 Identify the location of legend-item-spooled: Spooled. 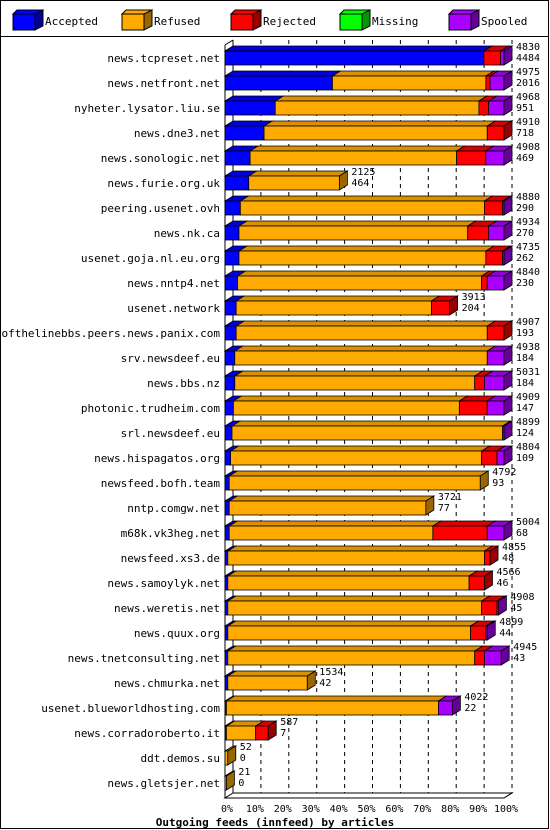
(487, 20).